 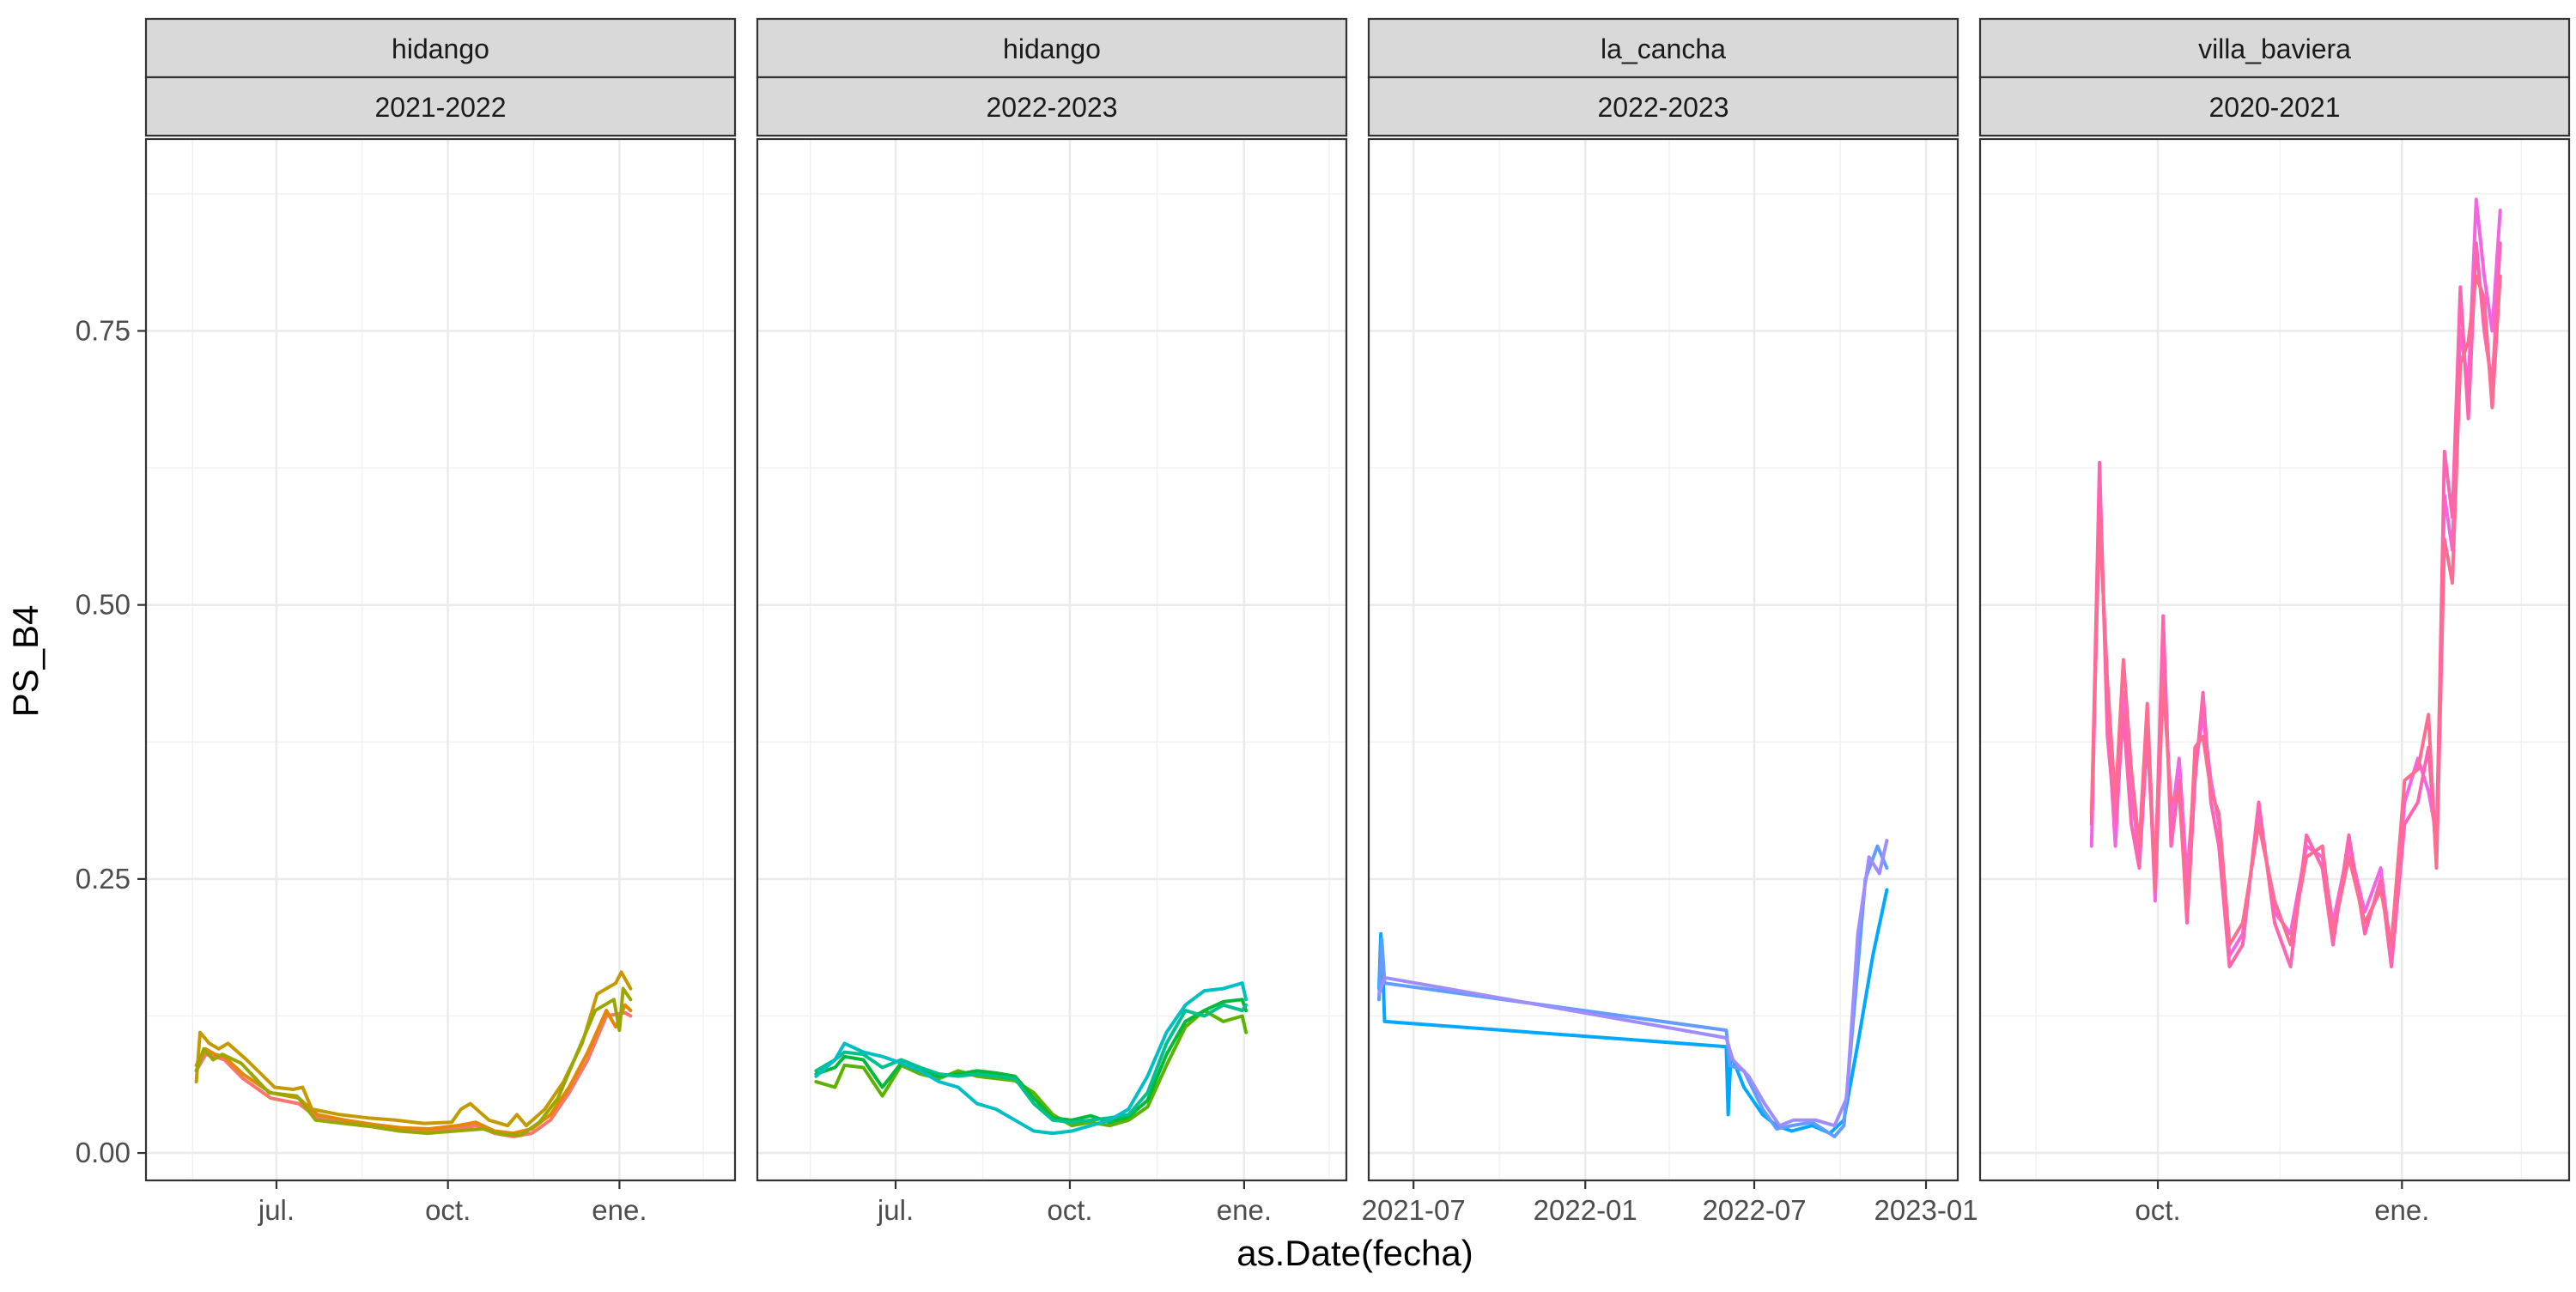 What do you see at coordinates (25, 661) in the screenshot?
I see `y-axis-title: PS_B4` at bounding box center [25, 661].